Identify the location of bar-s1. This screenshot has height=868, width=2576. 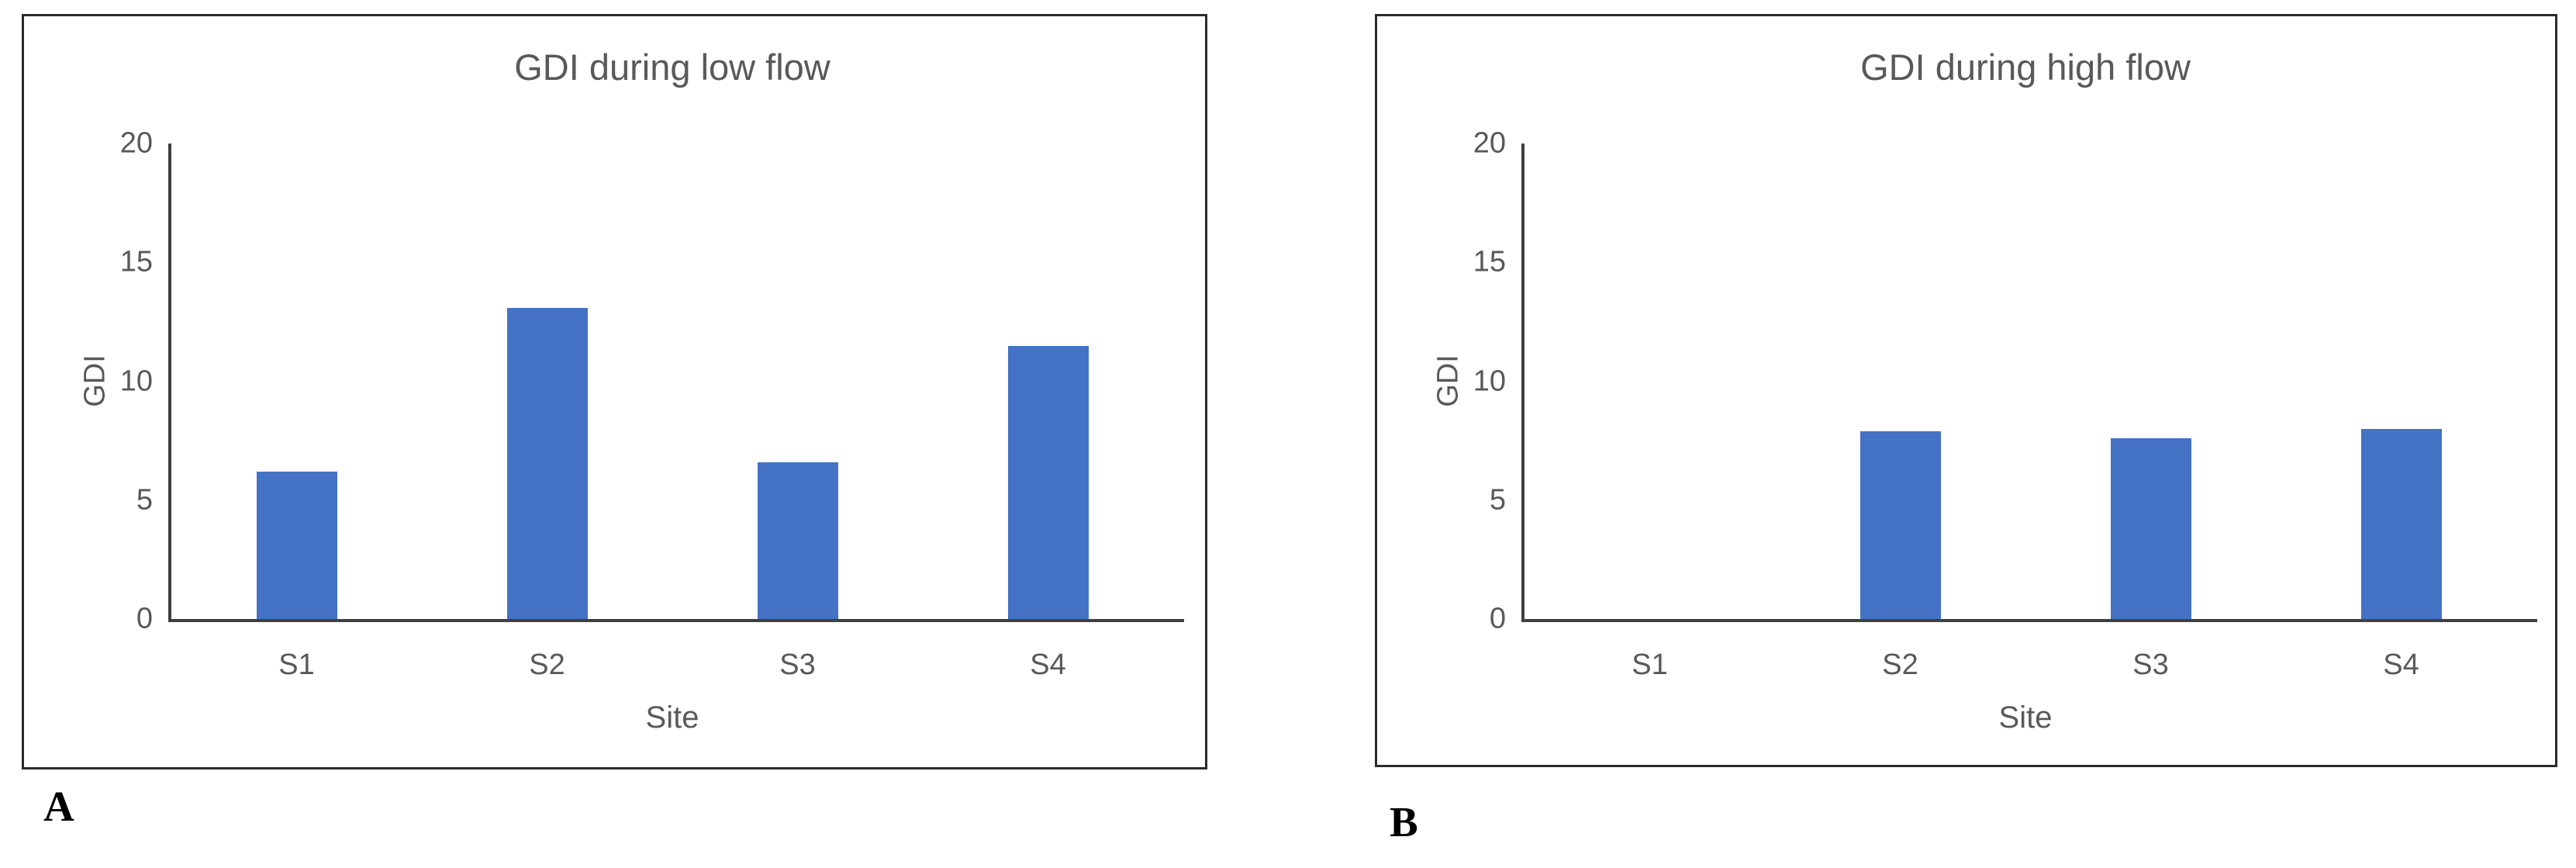
(296, 545).